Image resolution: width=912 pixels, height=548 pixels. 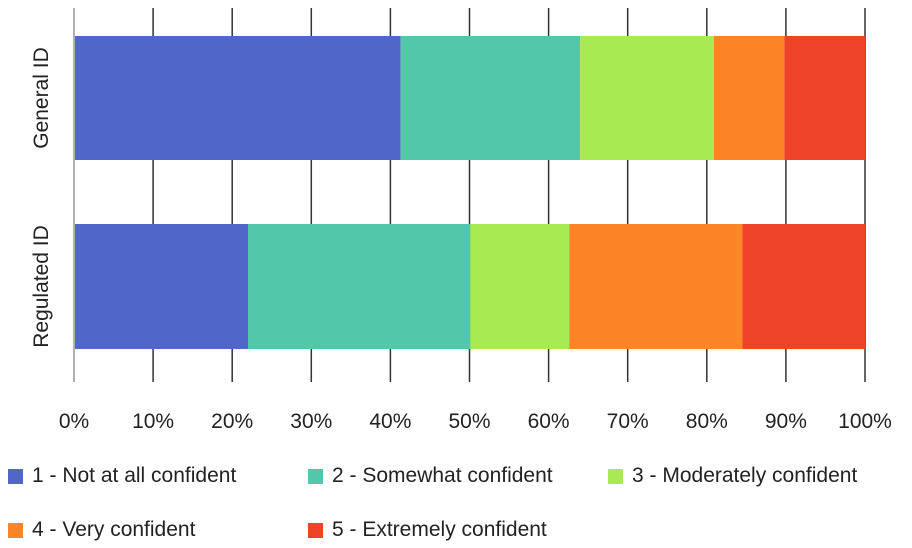 I want to click on legend-label: 4 - Very confident, so click(x=114, y=529).